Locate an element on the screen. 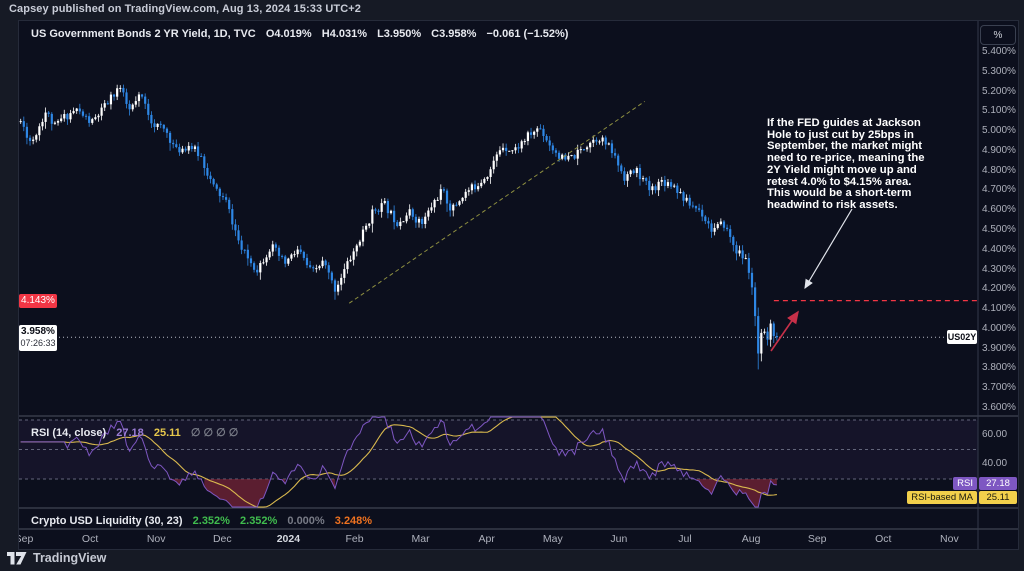  footer-bar: TradingView is located at coordinates (56, 558).